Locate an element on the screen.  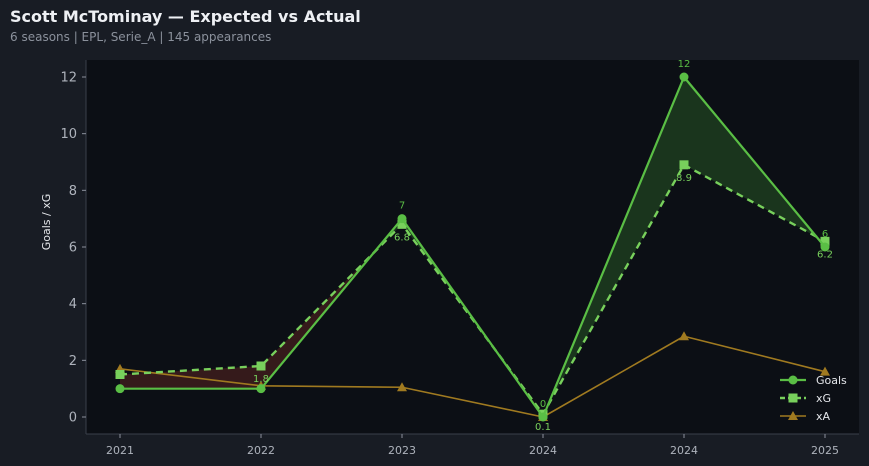
chart-title: Scott McTominay — Expected vs Actual is located at coordinates (185, 16).